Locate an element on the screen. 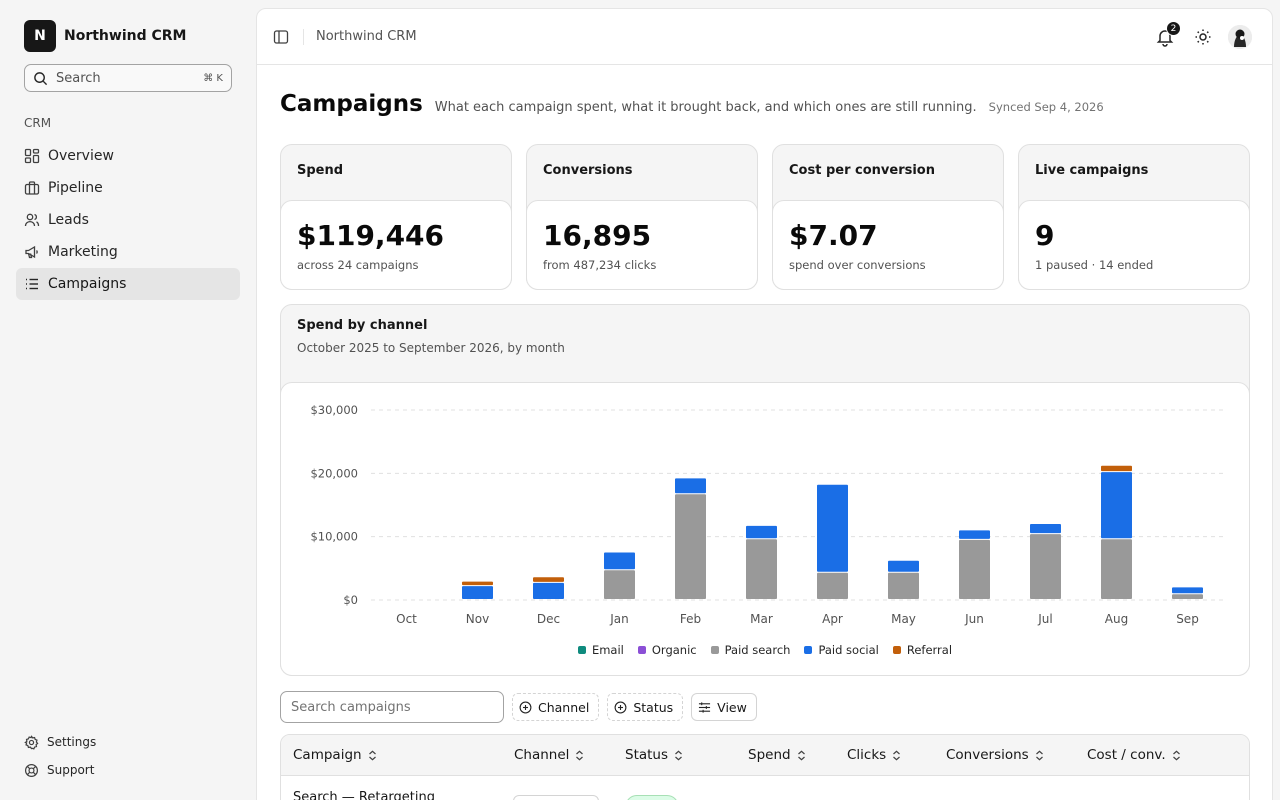 The width and height of the screenshot is (1280, 800). column-header-status: Status is located at coordinates (654, 755).